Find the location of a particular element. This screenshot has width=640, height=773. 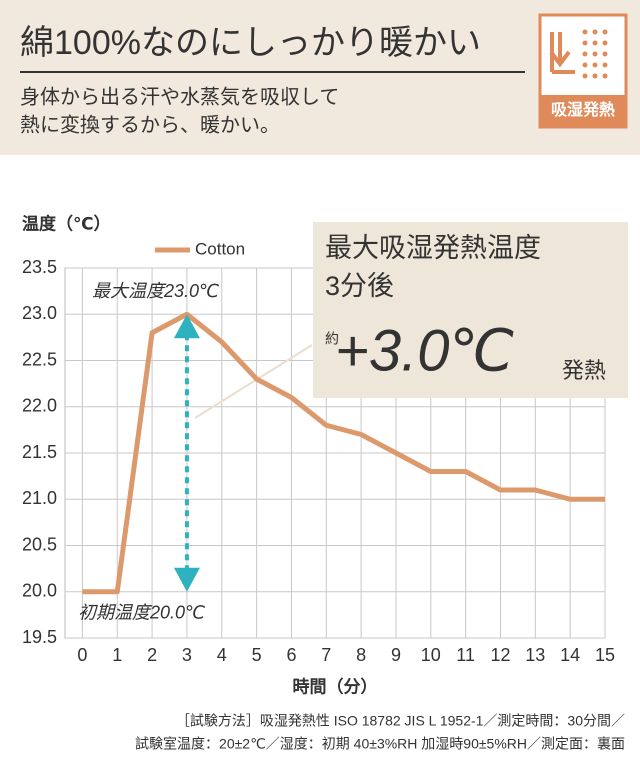

x-tick-label: 12 is located at coordinates (500, 655).